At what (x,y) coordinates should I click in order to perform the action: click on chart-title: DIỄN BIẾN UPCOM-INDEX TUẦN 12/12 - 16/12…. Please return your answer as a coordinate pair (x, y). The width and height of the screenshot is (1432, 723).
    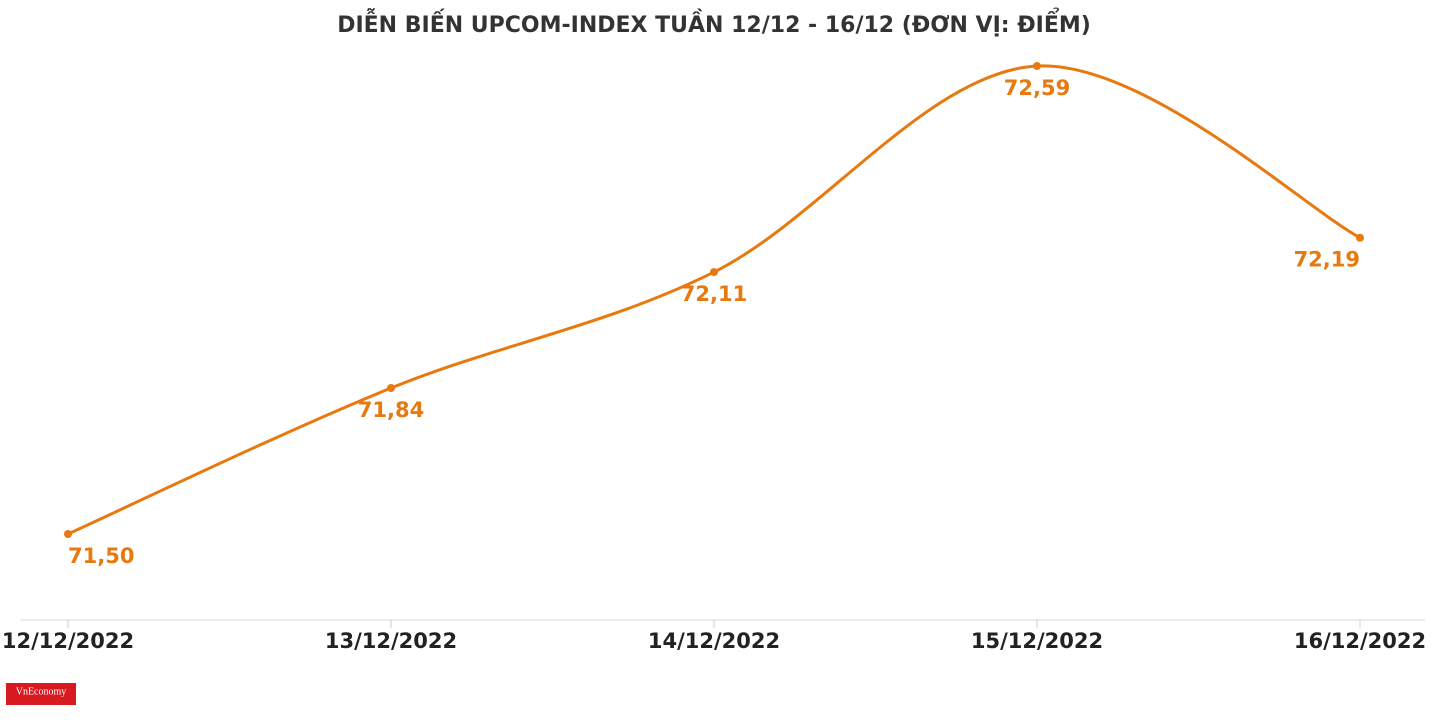
    Looking at the image, I should click on (714, 23).